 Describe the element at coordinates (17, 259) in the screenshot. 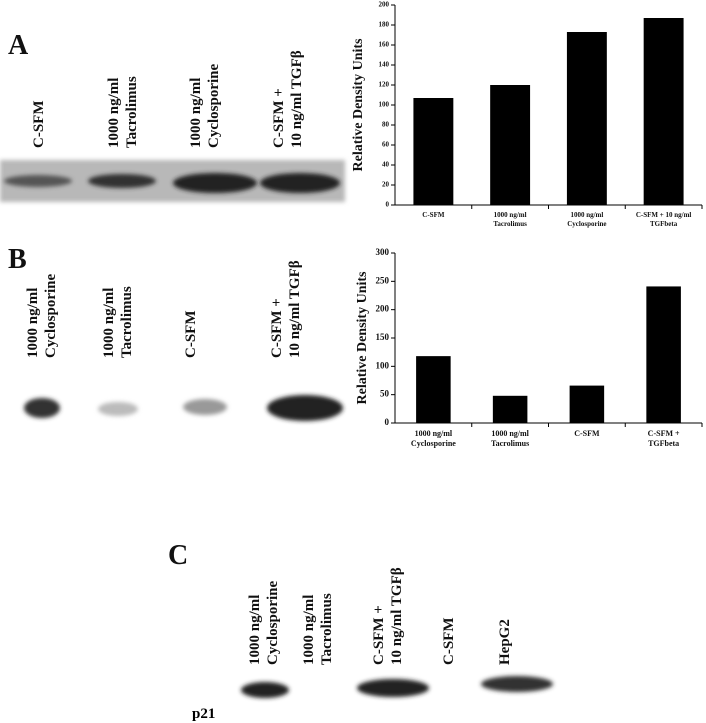

I see `panel-letter: B` at that location.